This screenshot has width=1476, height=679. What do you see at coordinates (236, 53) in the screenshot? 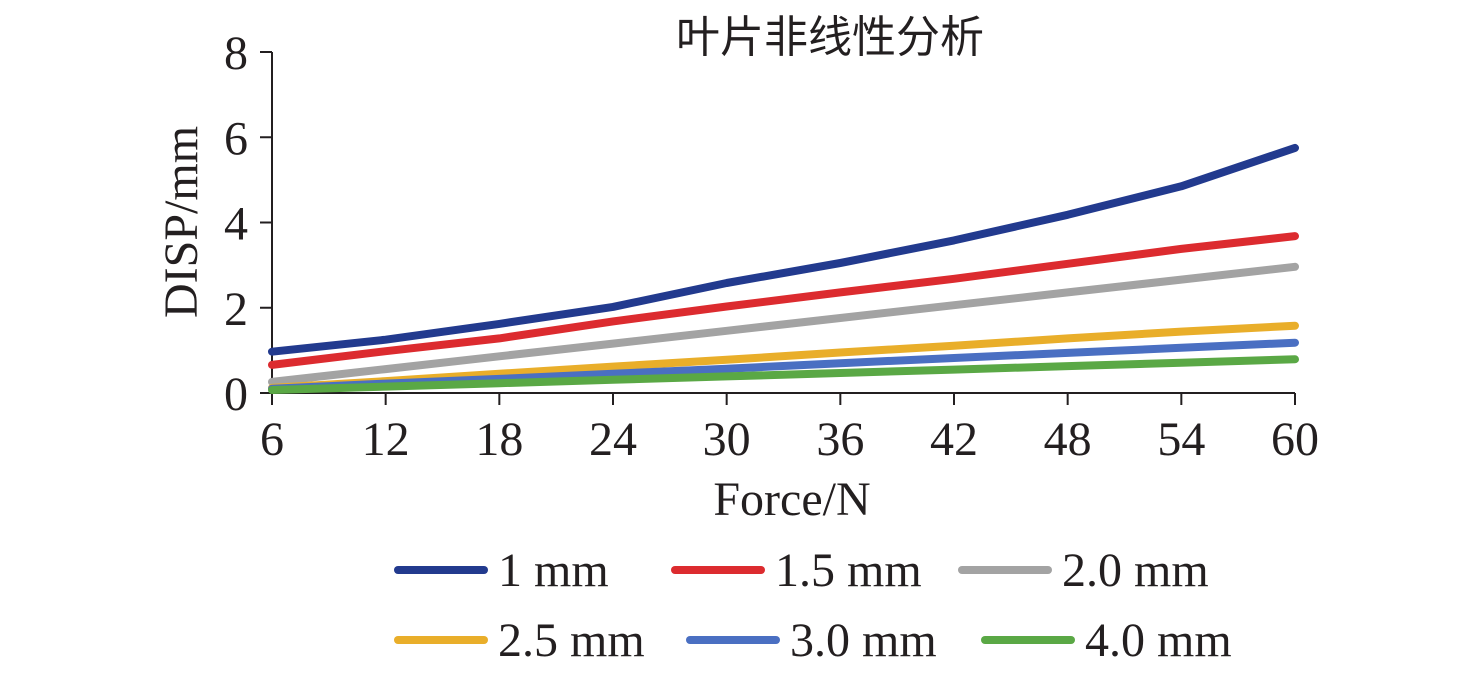
I see `y-tick-label: 8` at bounding box center [236, 53].